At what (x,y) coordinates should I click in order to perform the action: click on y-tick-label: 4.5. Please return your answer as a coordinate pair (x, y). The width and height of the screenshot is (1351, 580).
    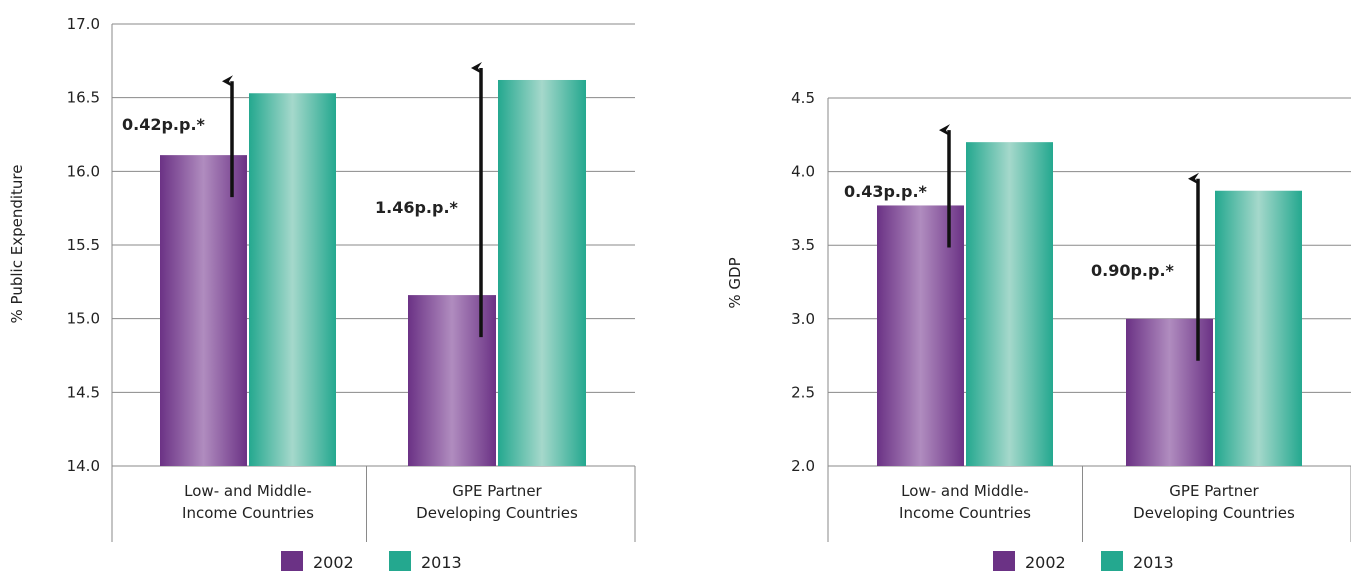
    Looking at the image, I should click on (803, 98).